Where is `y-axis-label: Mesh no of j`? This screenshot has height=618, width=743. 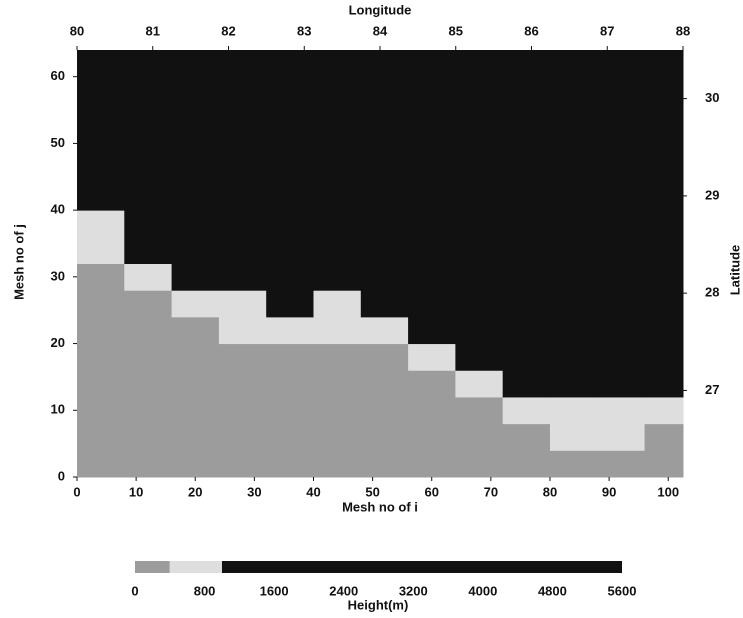
y-axis-label: Mesh no of j is located at coordinates (18, 262).